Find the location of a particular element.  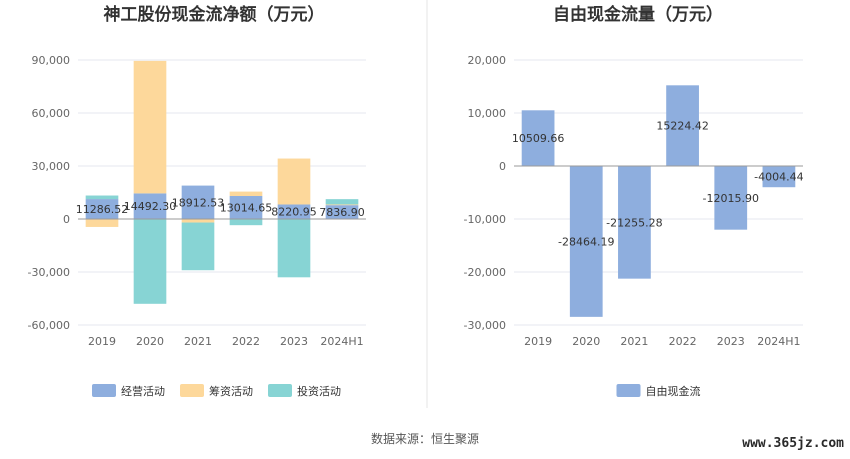

data-label: -28464.19 is located at coordinates (586, 241).